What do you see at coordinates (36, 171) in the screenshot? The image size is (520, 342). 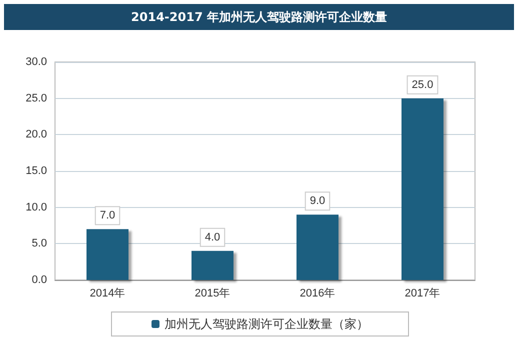 I see `y-tick-label: 15.0` at bounding box center [36, 171].